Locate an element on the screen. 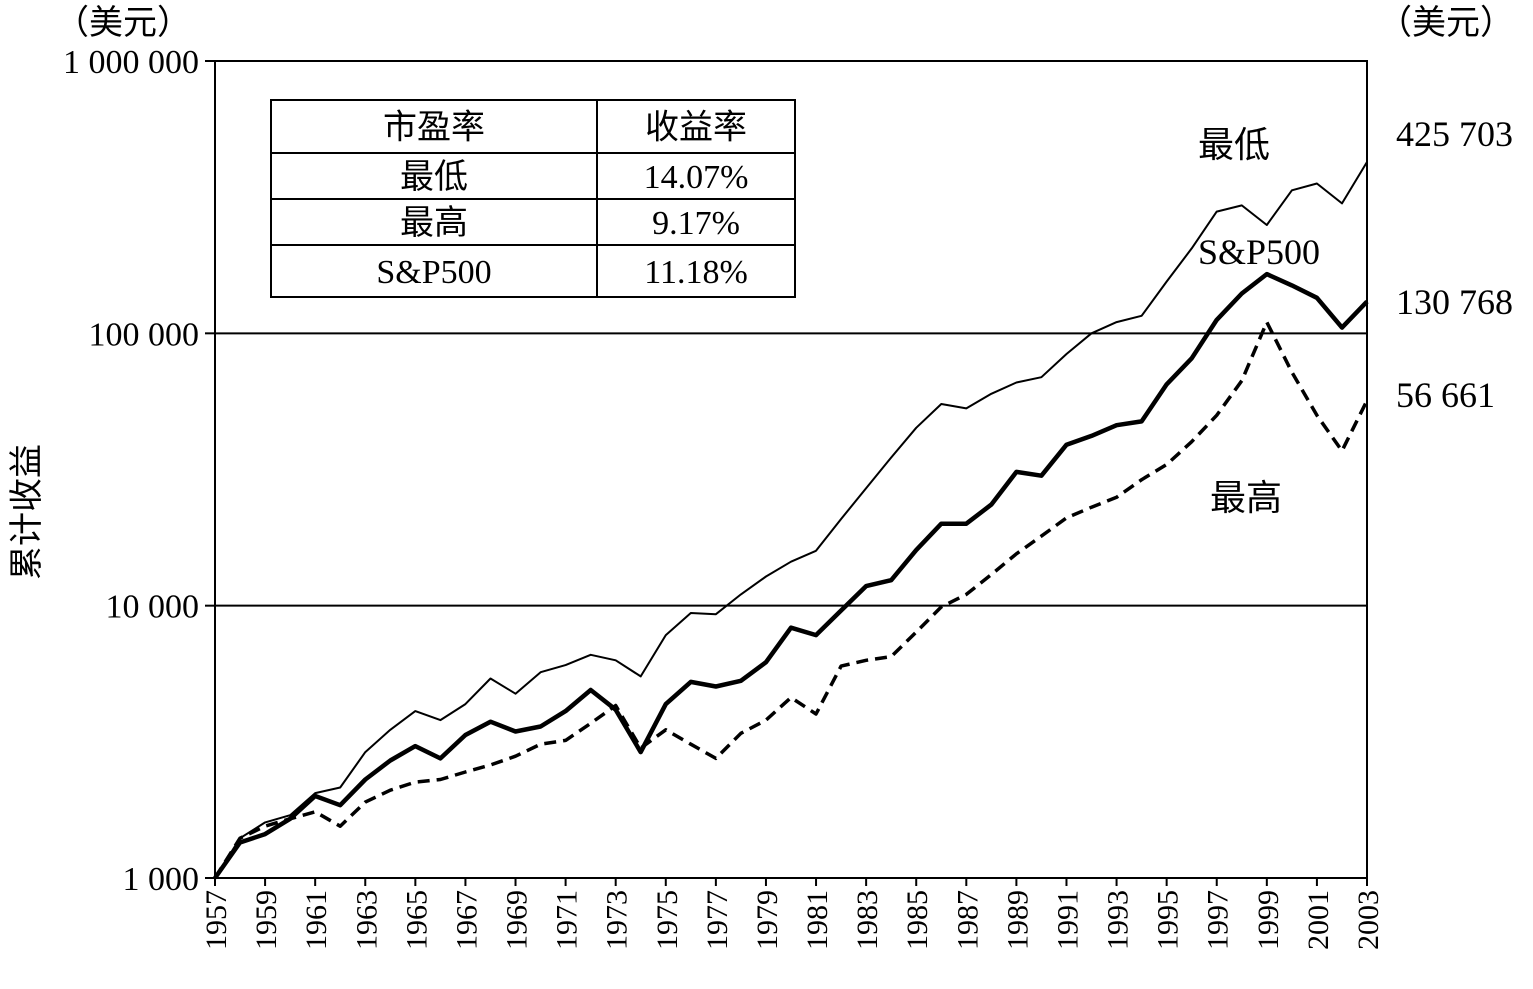 The width and height of the screenshot is (1533, 989). x-tick-label: 1991 is located at coordinates (1067, 920).